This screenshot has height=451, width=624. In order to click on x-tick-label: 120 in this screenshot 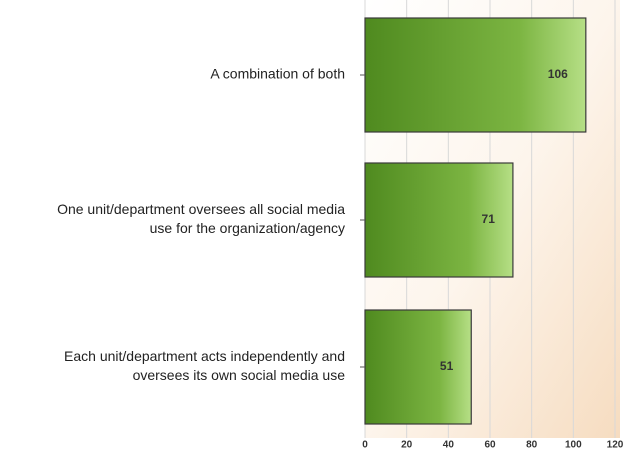, I will do `click(615, 445)`.